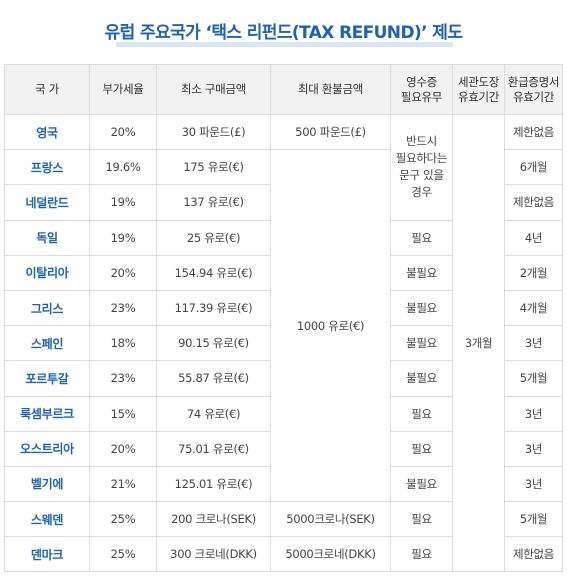 This screenshot has width=567, height=586. Describe the element at coordinates (213, 89) in the screenshot. I see `header-min-purchase: 최소 구매금액` at that location.